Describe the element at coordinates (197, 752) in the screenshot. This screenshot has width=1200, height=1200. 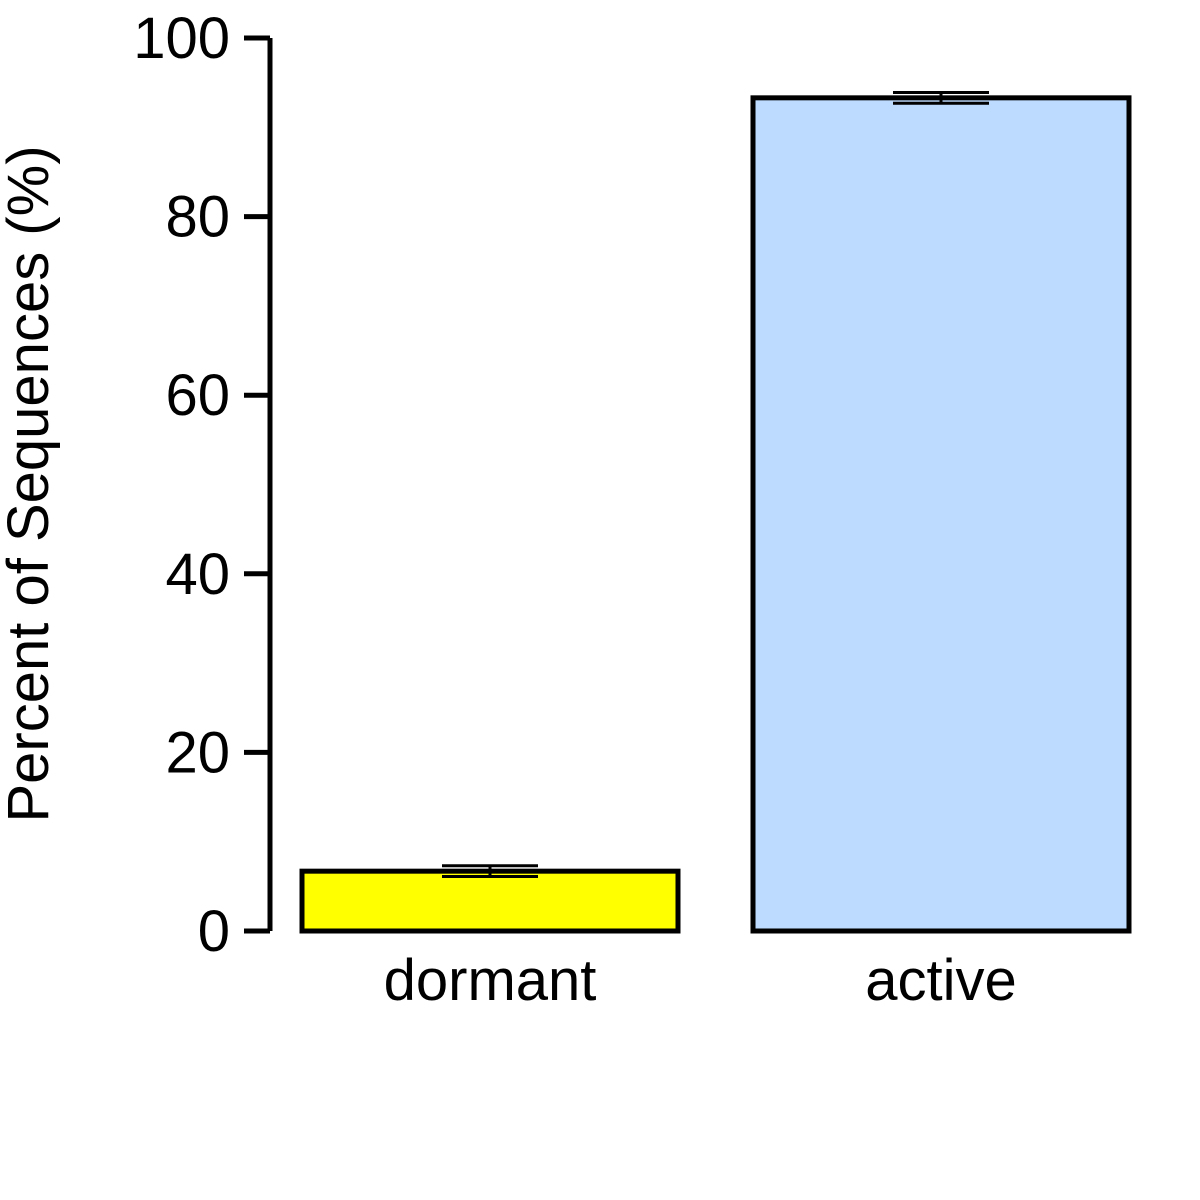
I see `y-tick-label: 20` at that location.